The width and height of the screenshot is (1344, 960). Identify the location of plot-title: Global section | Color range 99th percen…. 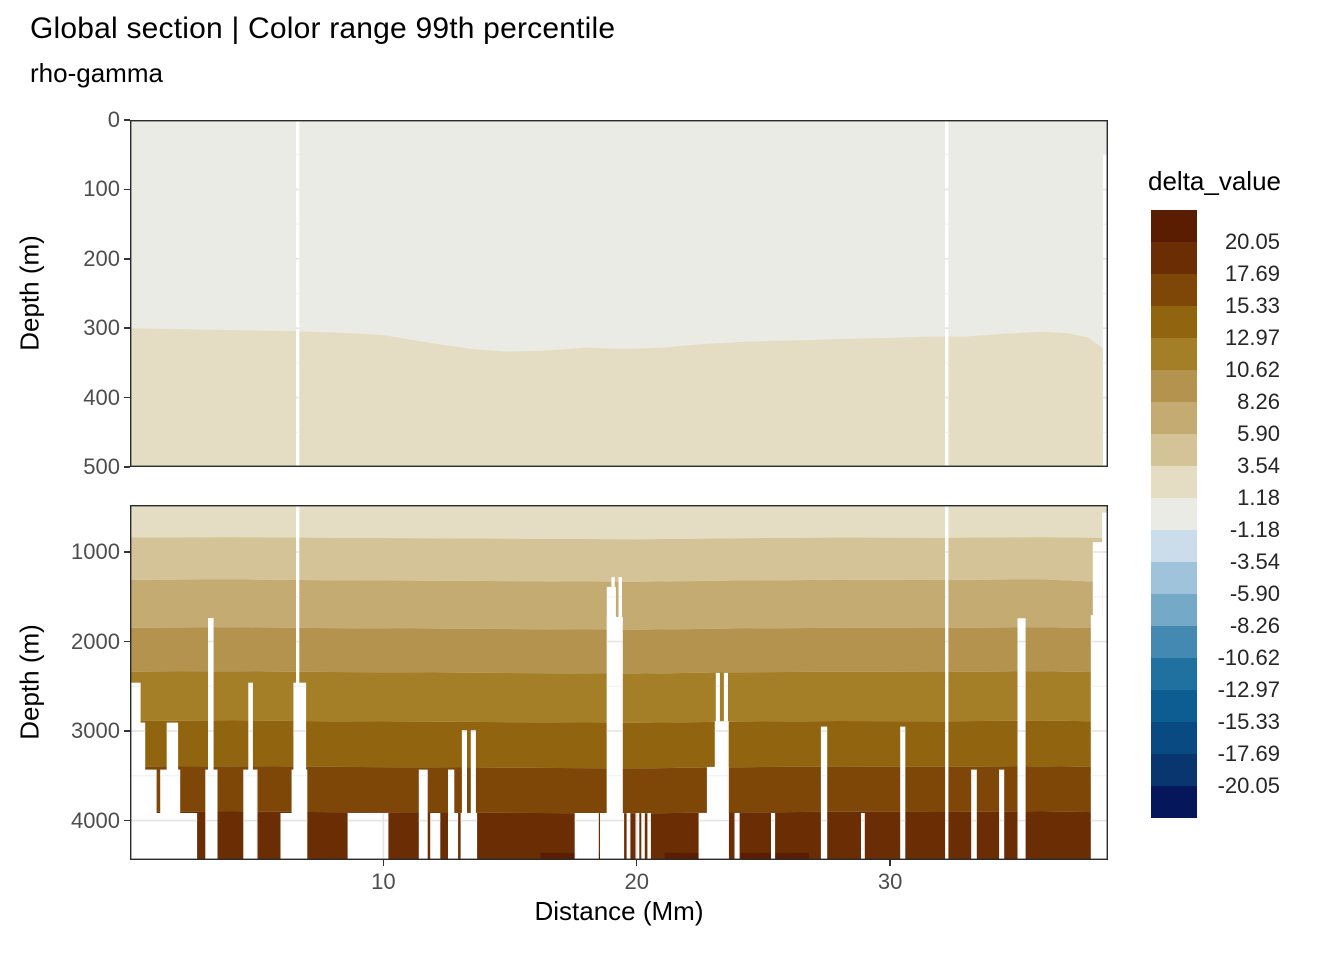
(323, 28).